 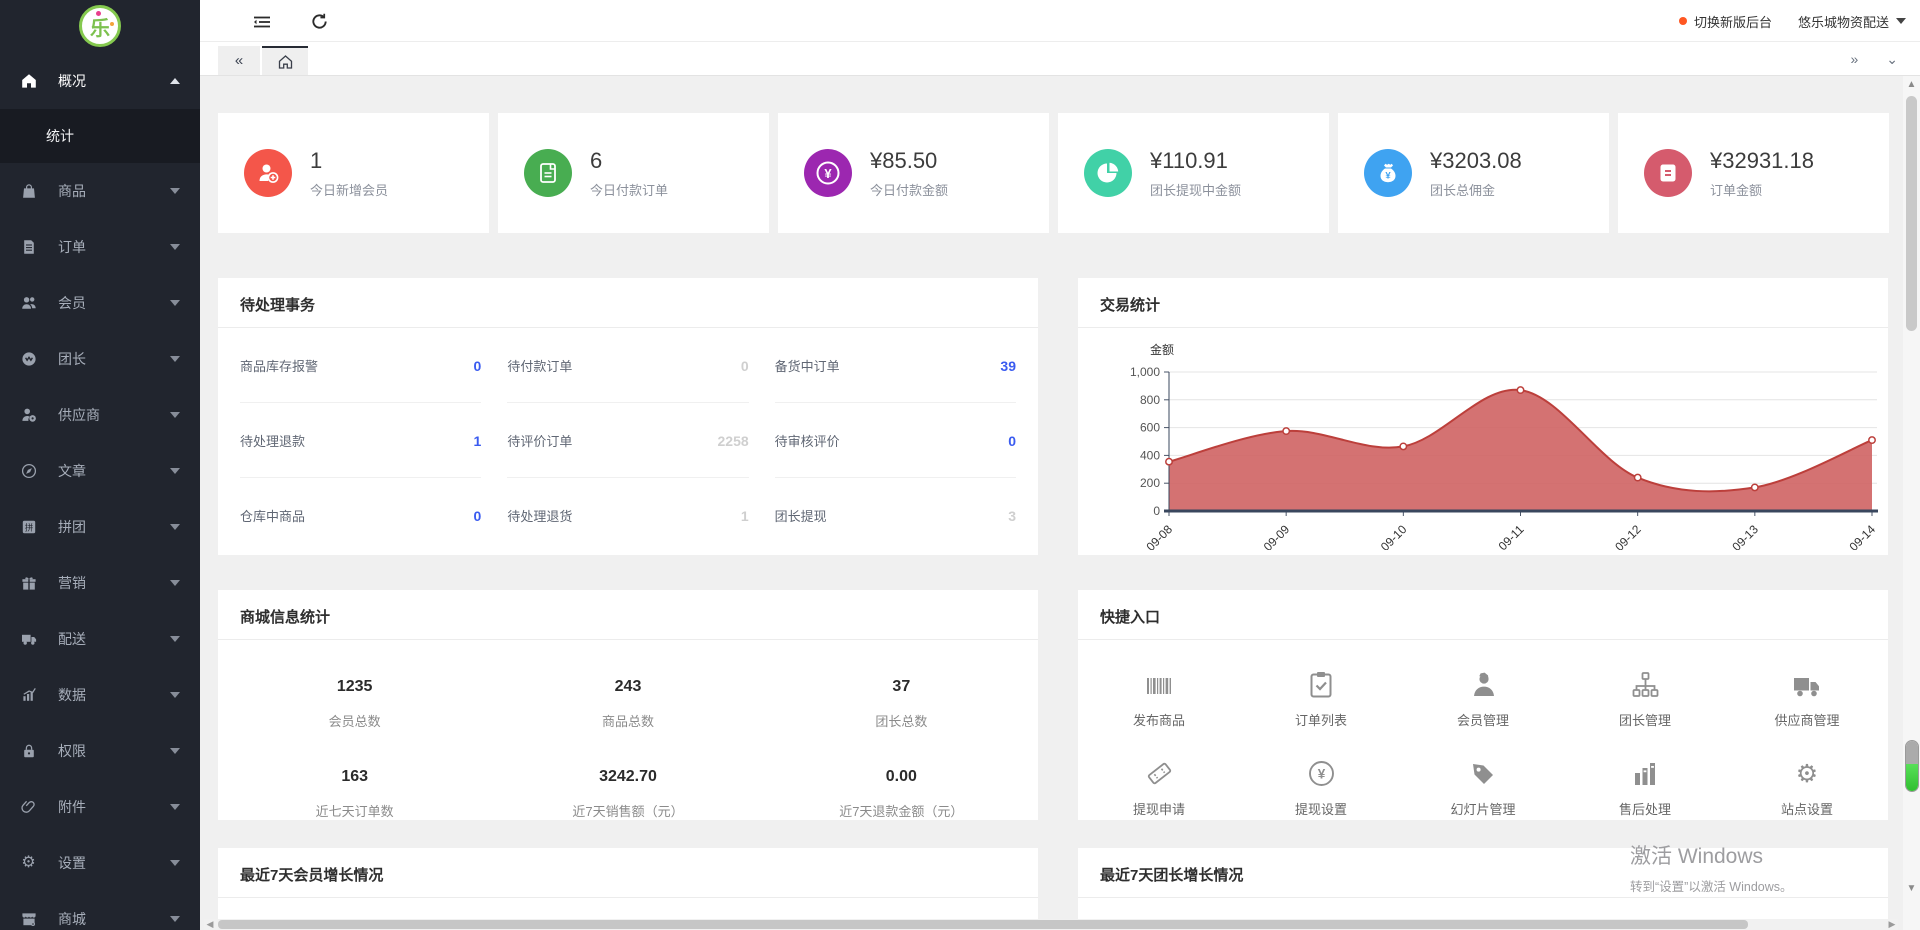 I want to click on sidebar-item-label: 数据, so click(x=72, y=695).